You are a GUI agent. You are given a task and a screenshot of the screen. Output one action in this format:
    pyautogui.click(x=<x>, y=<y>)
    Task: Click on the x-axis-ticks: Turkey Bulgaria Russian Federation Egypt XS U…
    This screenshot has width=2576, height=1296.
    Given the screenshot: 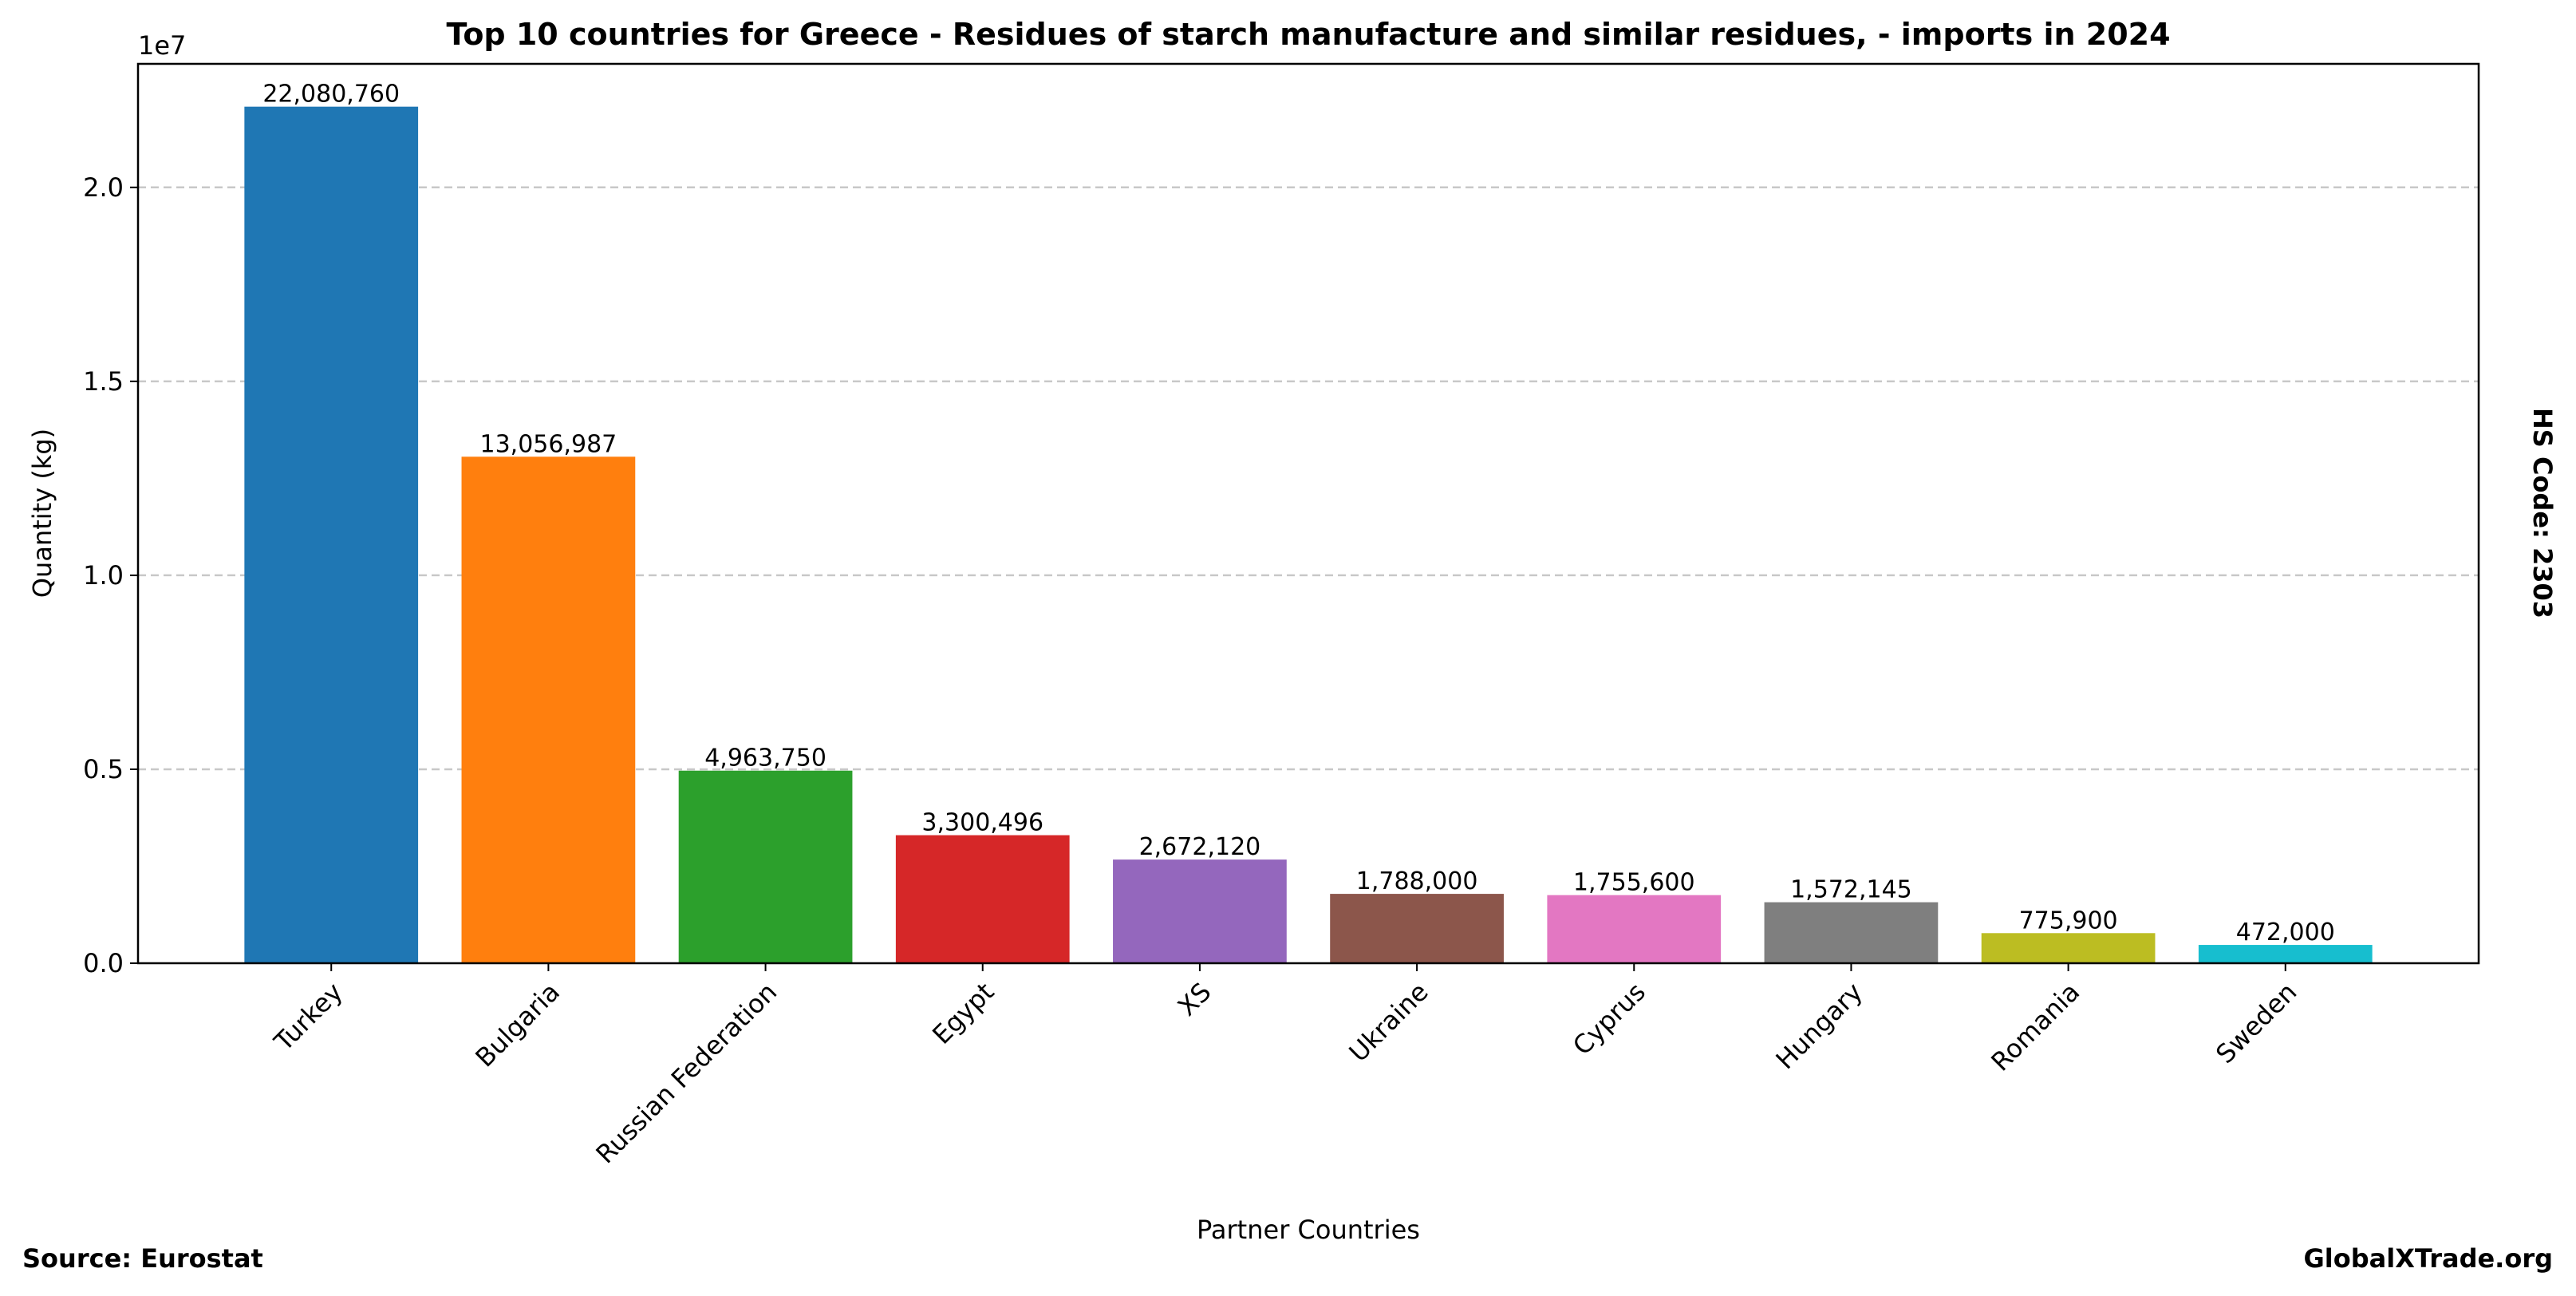 What is the action you would take?
    pyautogui.click(x=1285, y=1066)
    